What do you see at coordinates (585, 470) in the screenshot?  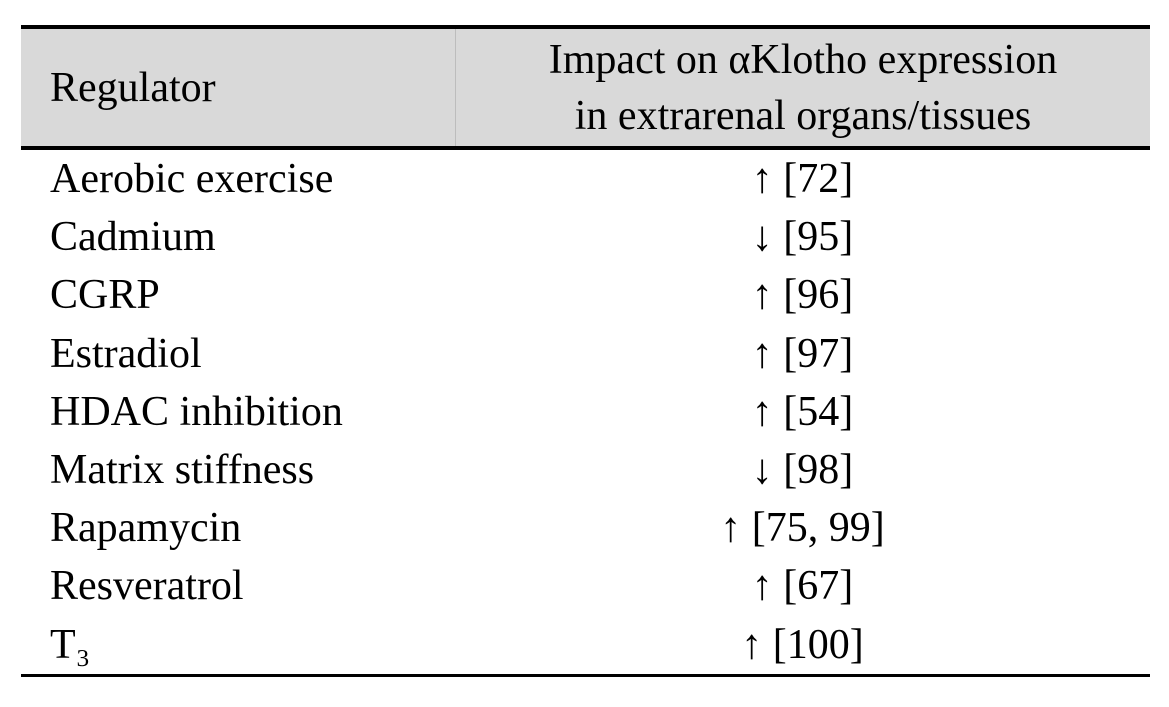 I see `table-row: Matrix stiffness ↓ [98]` at bounding box center [585, 470].